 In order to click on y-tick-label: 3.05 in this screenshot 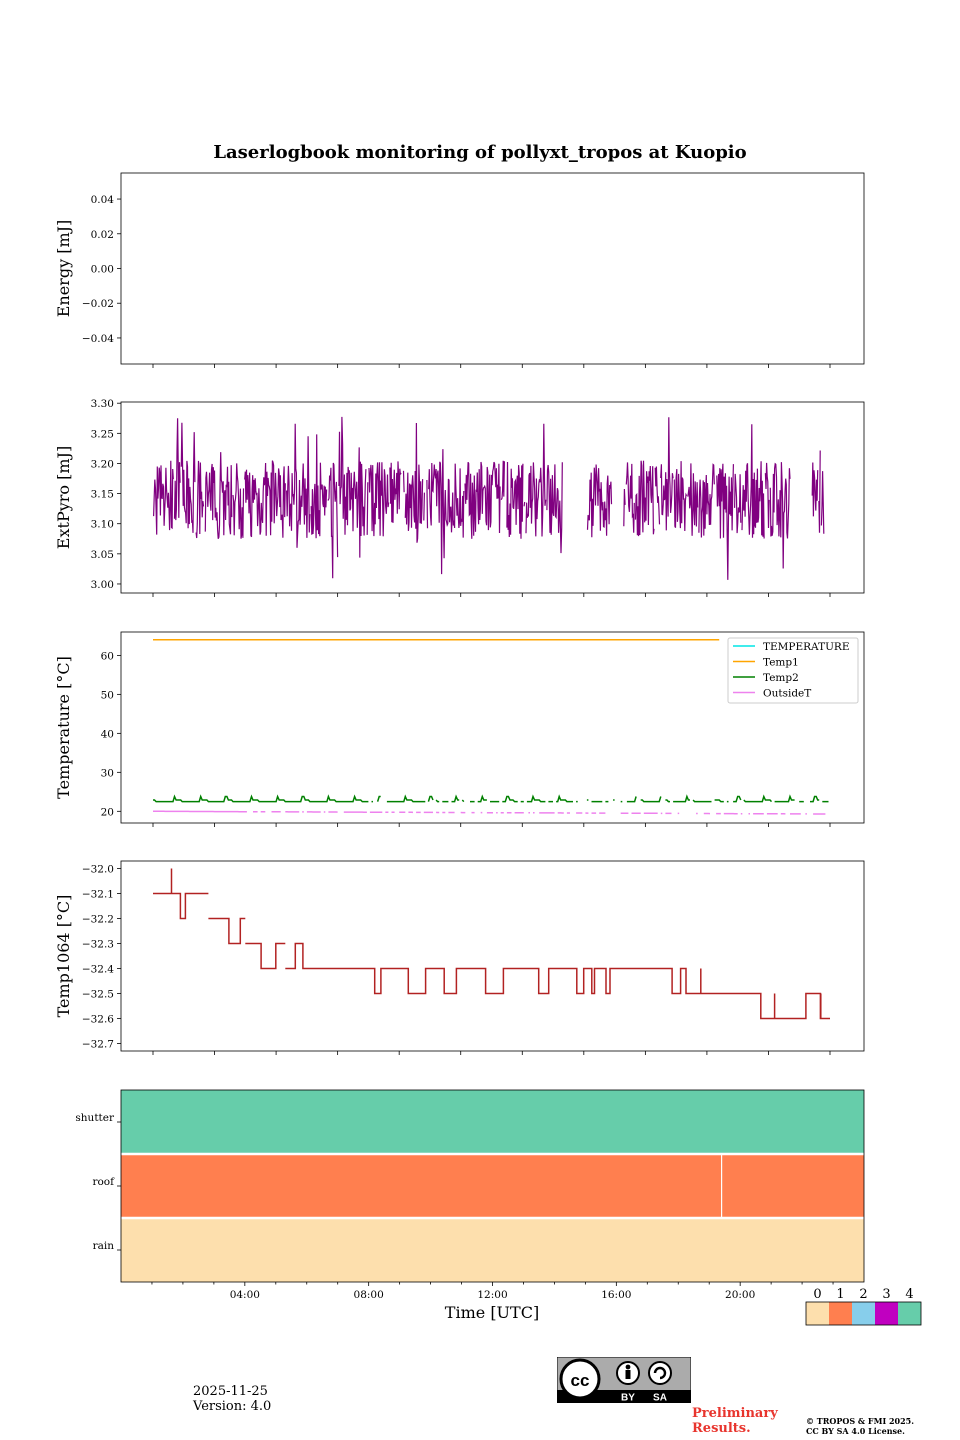, I will do `click(102, 555)`.